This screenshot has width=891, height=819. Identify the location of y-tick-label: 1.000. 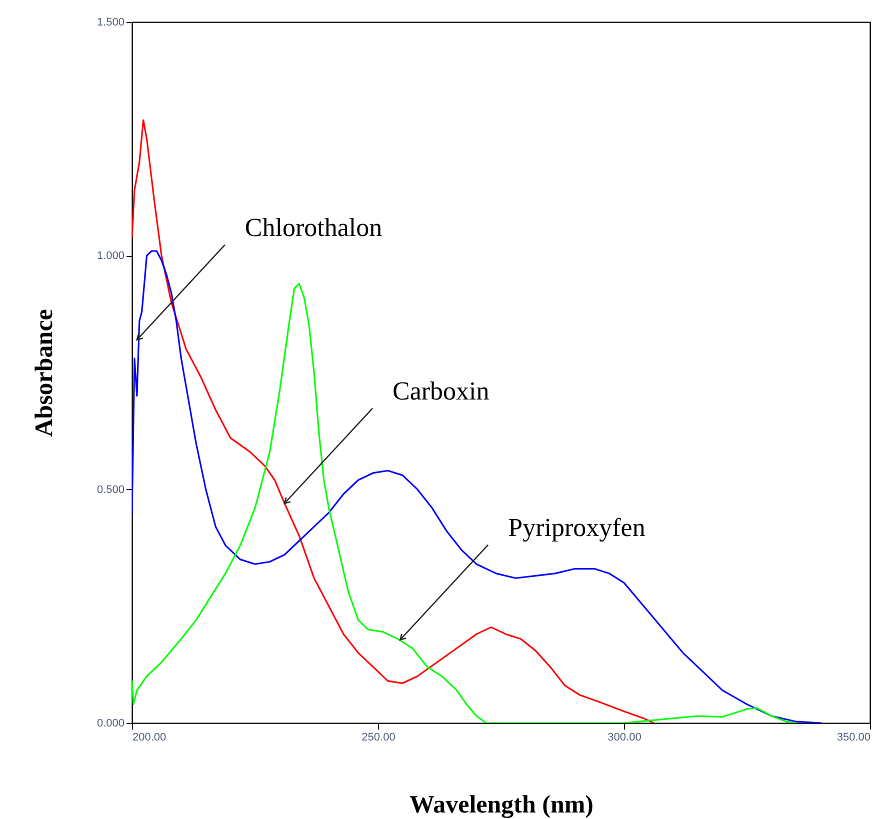
(110, 256).